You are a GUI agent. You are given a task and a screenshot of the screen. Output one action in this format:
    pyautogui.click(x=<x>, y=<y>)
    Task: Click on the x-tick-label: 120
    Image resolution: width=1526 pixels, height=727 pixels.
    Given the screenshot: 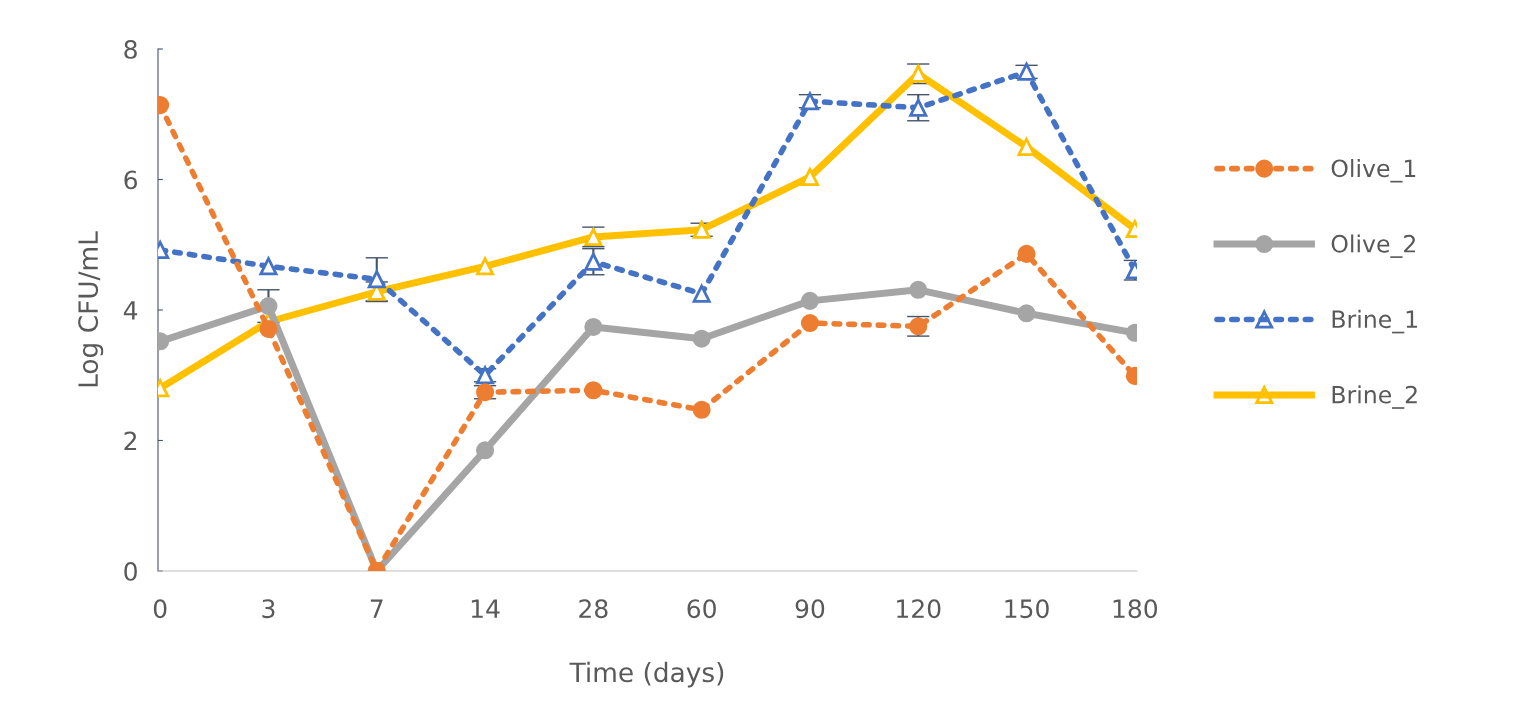 What is the action you would take?
    pyautogui.click(x=919, y=609)
    